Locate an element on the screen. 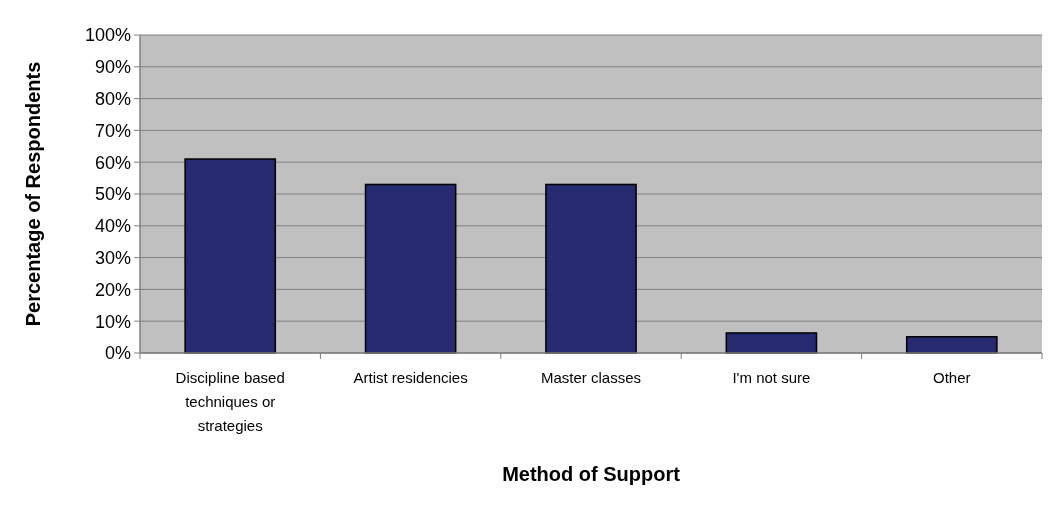 The image size is (1061, 520). x-tick-label: Discipline based techniques or strategies is located at coordinates (230, 401).